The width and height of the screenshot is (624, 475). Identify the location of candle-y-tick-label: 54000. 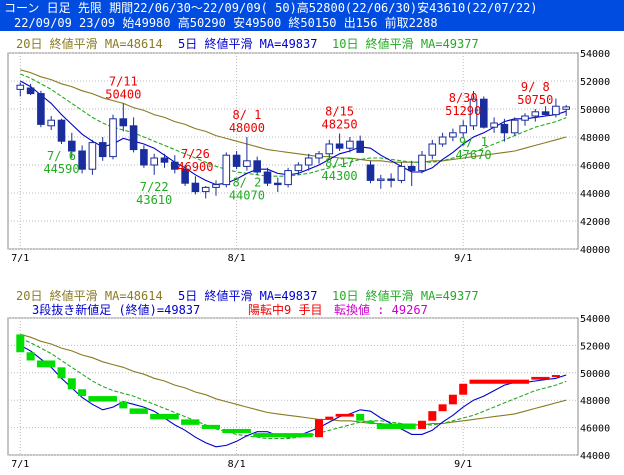
(595, 54).